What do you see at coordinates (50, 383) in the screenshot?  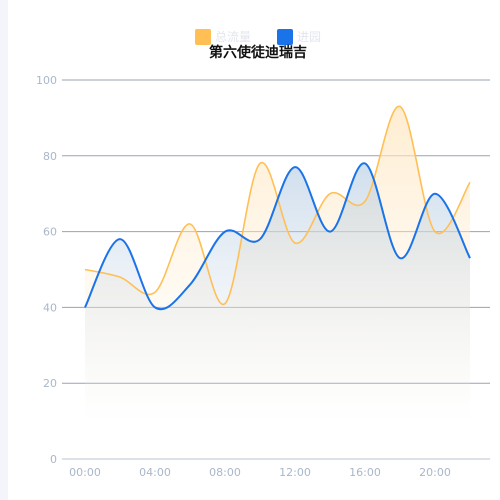 I see `y-tick-label: 20` at bounding box center [50, 383].